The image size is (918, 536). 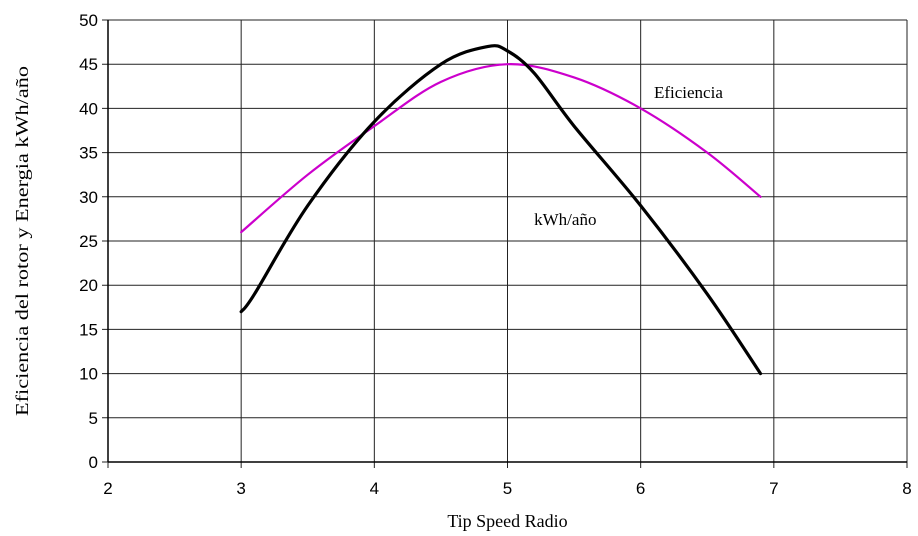 What do you see at coordinates (906, 488) in the screenshot?
I see `x-tick-label: 8` at bounding box center [906, 488].